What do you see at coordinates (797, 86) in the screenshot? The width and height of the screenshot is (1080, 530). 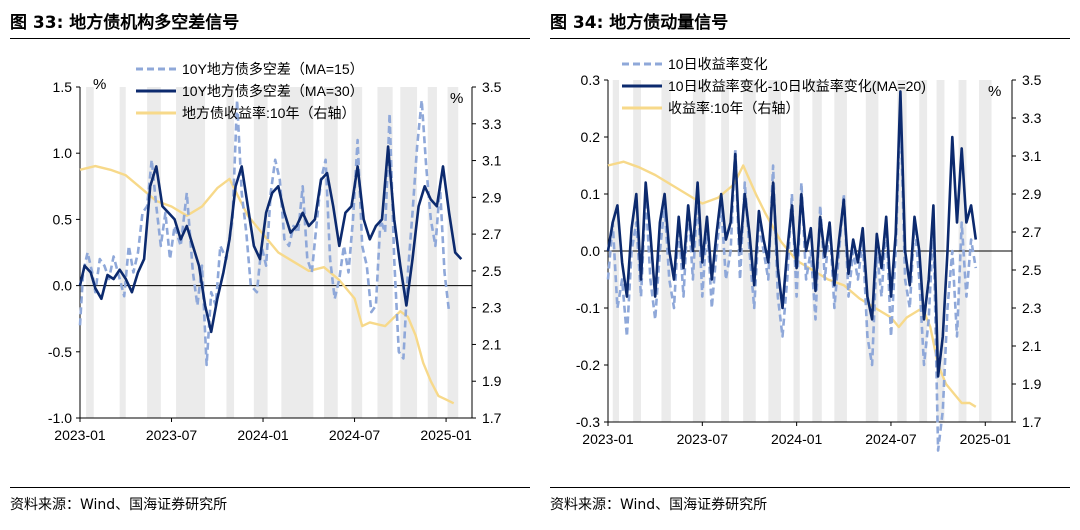 I see `legend-label-2: 10日收益率变化-10日收益率变化(MA=20)` at bounding box center [797, 86].